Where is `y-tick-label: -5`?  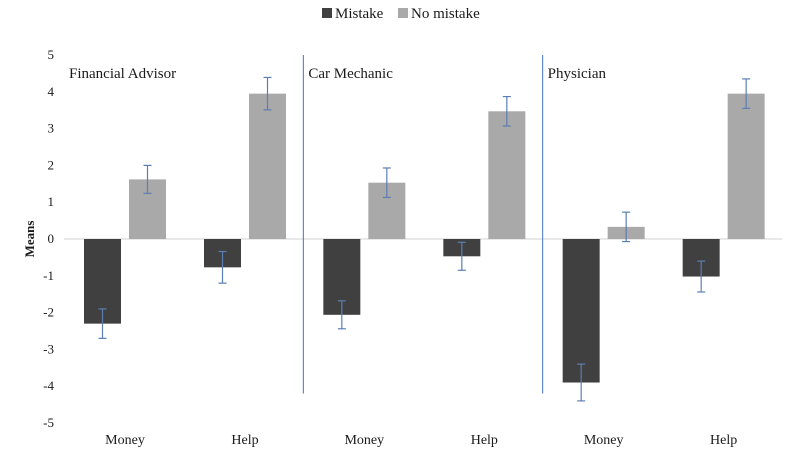 y-tick-label: -5 is located at coordinates (48, 422).